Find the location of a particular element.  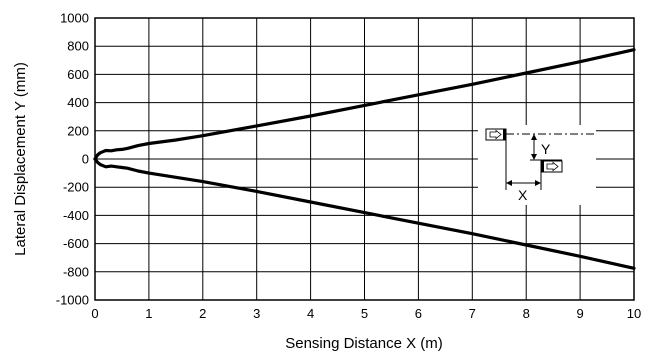

inset-y-label: Y is located at coordinates (546, 149).